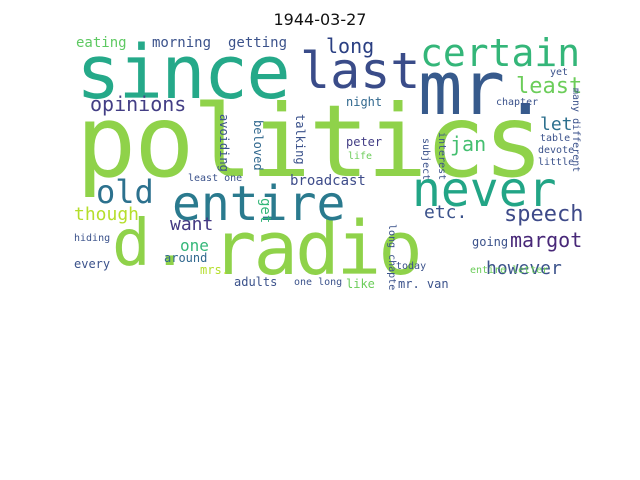 Image resolution: width=640 pixels, height=480 pixels. I want to click on word-adults: adults, so click(256, 282).